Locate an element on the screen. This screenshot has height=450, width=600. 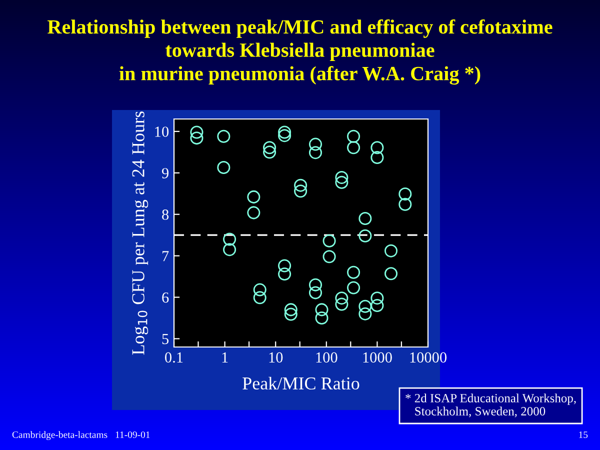
text: * 2d ISAP Educational Workshop, Stockholm, Sweden, 2000 is located at coordinates (491, 406).